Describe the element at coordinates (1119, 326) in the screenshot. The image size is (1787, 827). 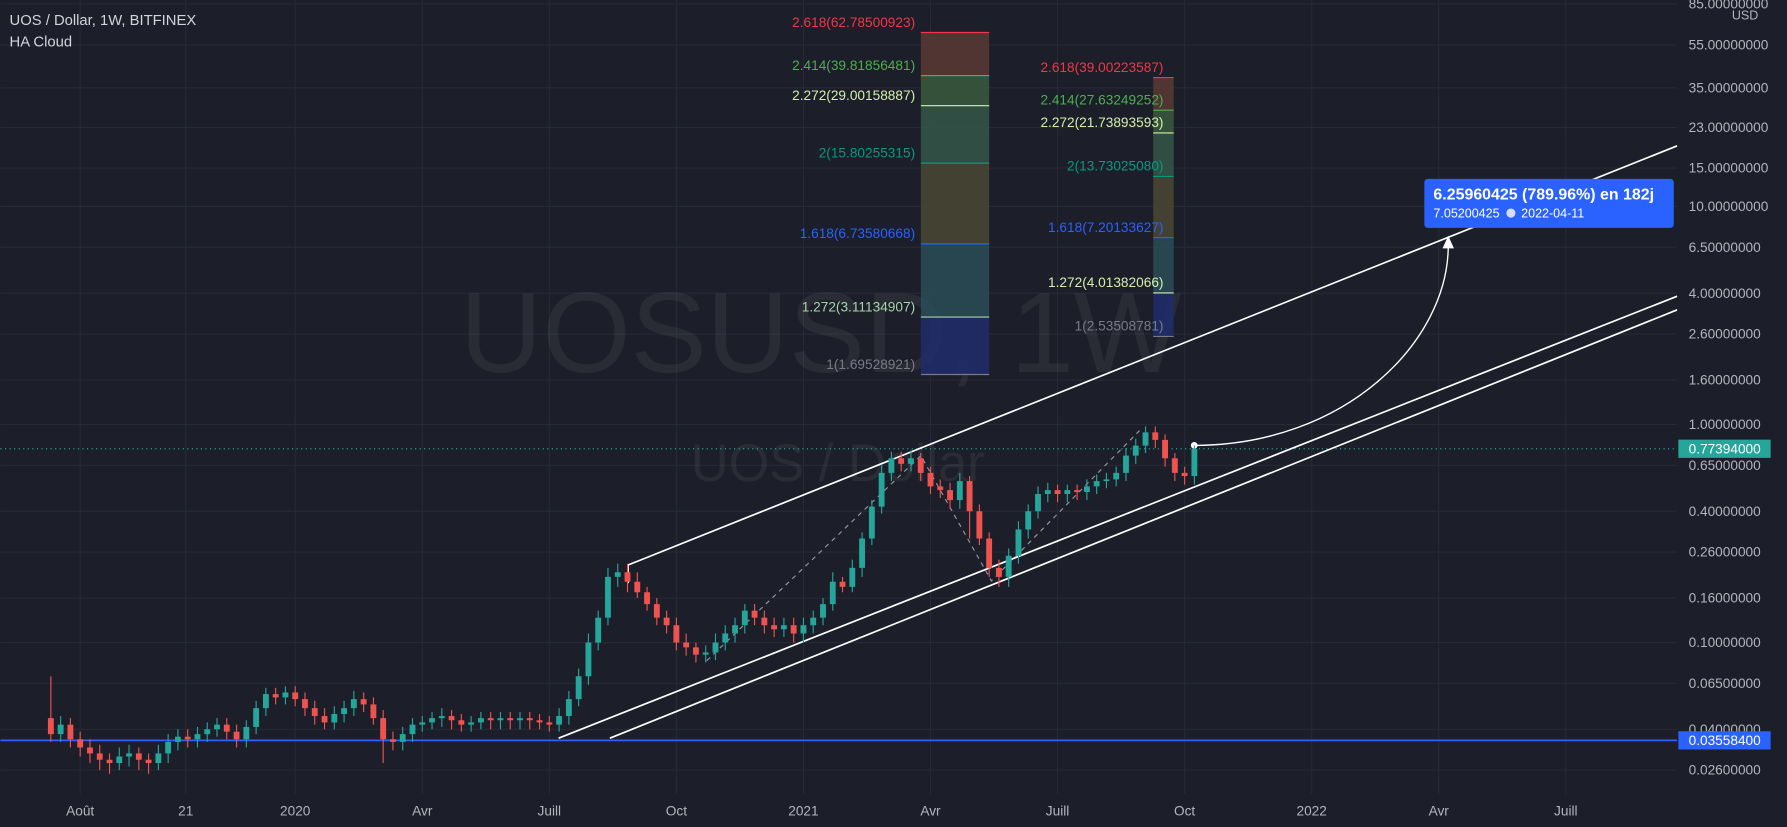
I see `fib-label: 1(2.53508781)` at that location.